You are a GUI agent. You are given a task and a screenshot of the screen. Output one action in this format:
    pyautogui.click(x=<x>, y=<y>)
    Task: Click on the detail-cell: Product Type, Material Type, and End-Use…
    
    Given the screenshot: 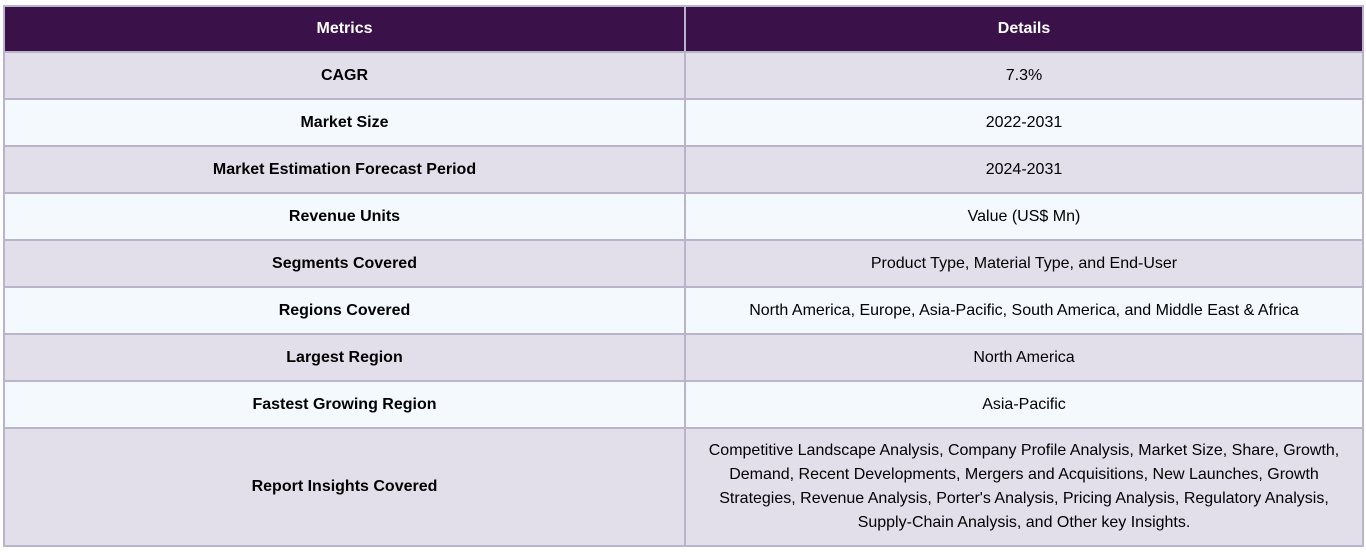 What is the action you would take?
    pyautogui.click(x=1024, y=263)
    